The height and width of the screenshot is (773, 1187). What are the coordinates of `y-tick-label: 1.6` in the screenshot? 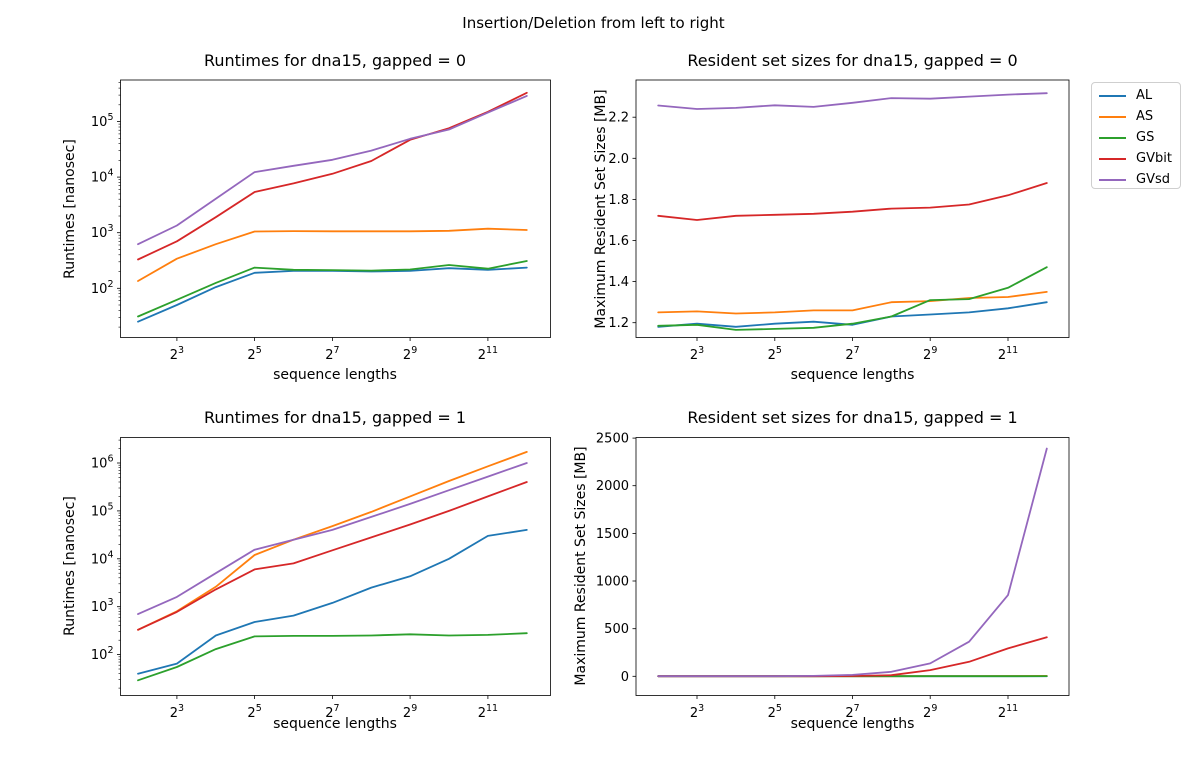 It's located at (618, 241).